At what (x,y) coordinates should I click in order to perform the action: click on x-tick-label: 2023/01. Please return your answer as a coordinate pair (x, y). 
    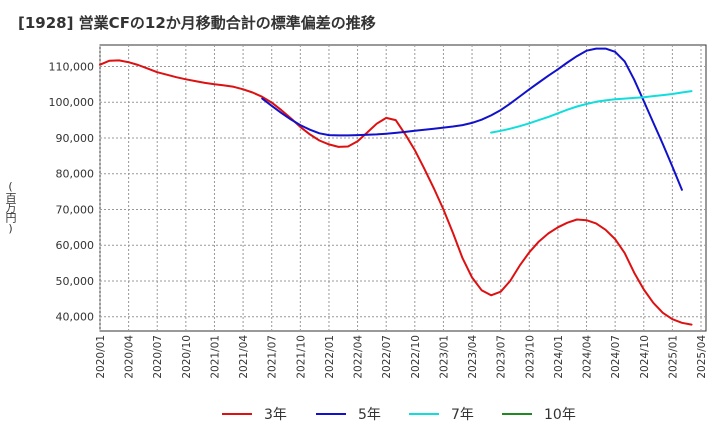
    Looking at the image, I should click on (444, 357).